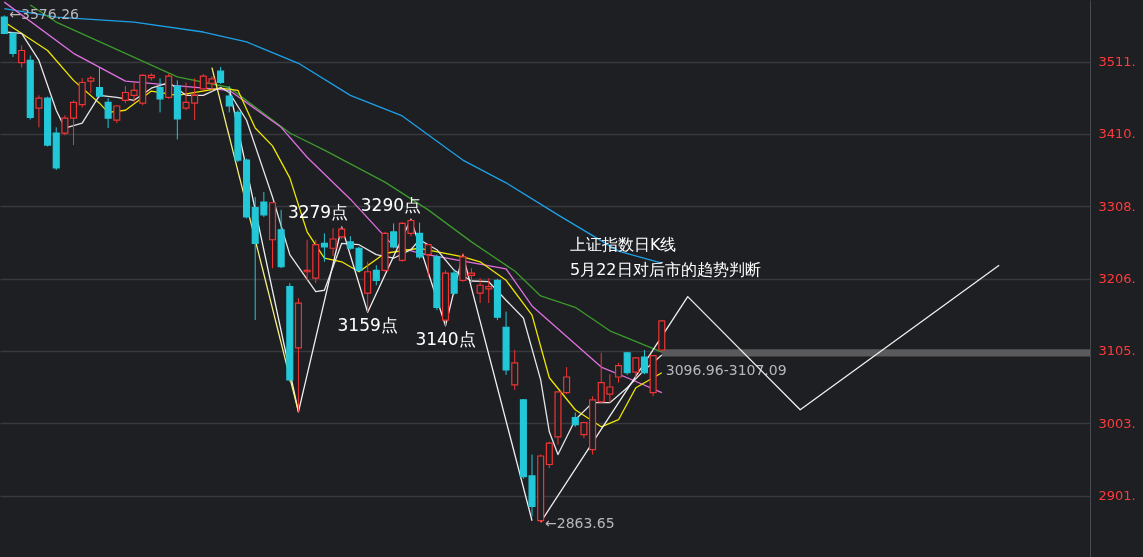 The width and height of the screenshot is (1143, 557). What do you see at coordinates (391, 205) in the screenshot?
I see `annotation: 3290点` at bounding box center [391, 205].